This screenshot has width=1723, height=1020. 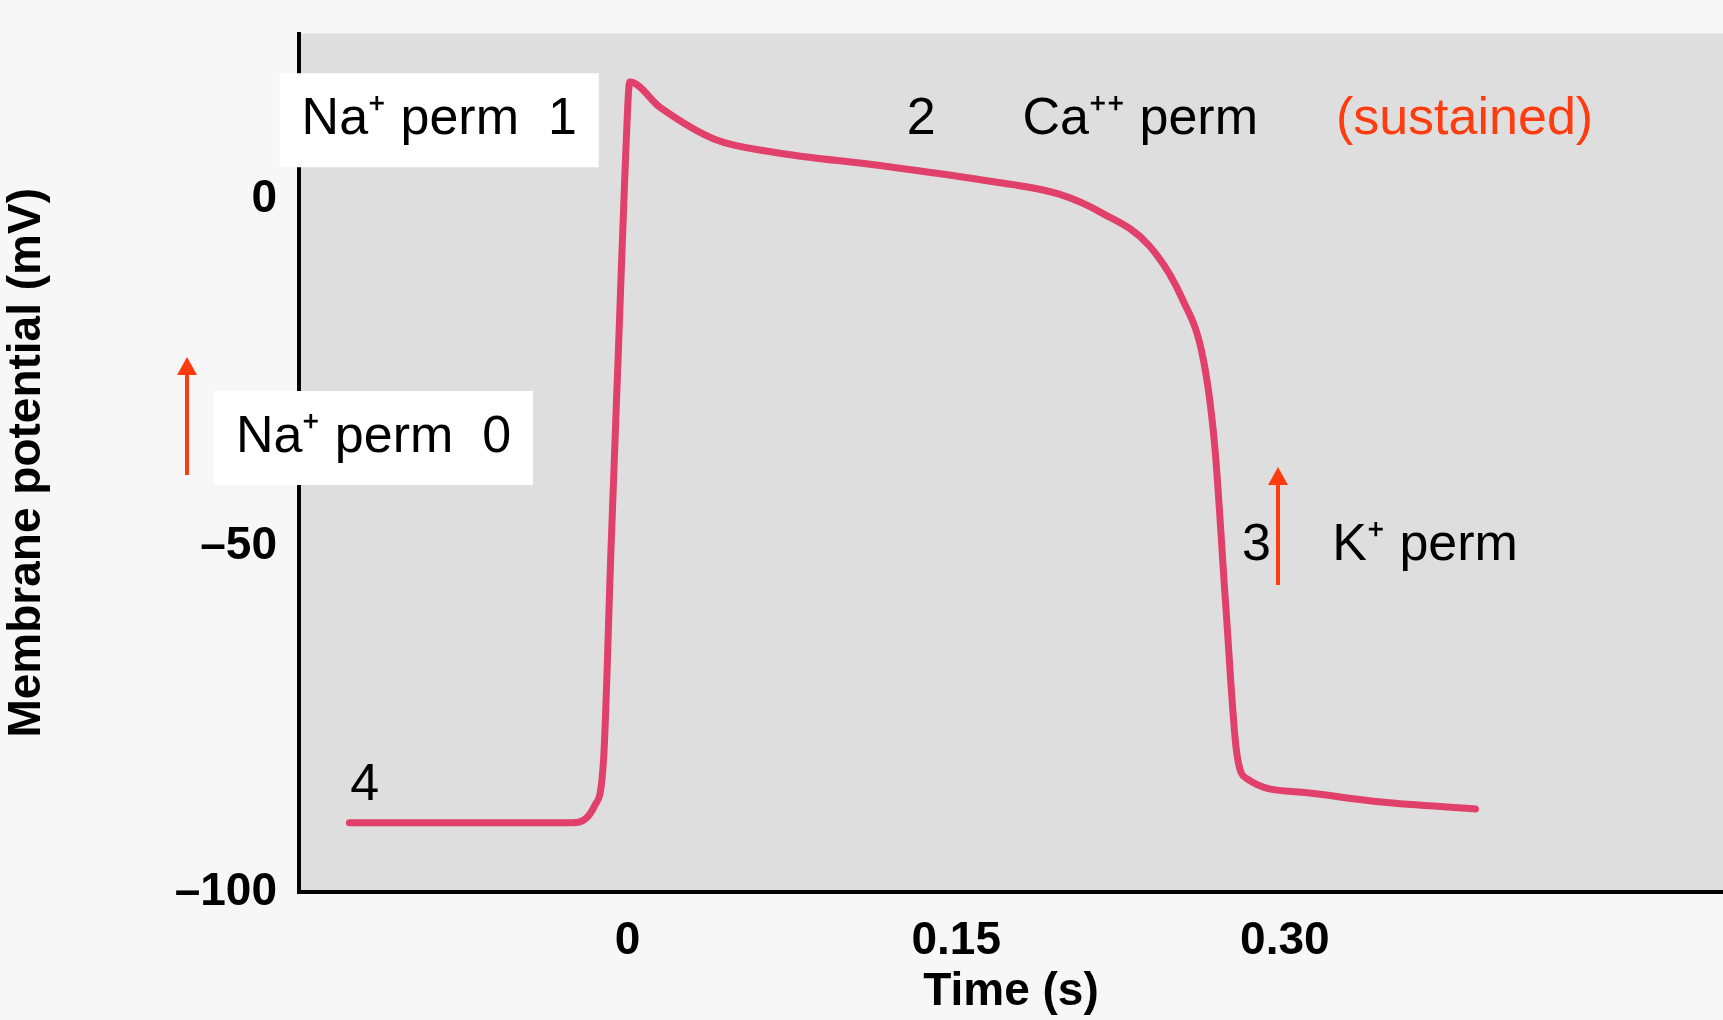 I want to click on annotation: Ca⁺⁺ perm, so click(x=1140, y=116).